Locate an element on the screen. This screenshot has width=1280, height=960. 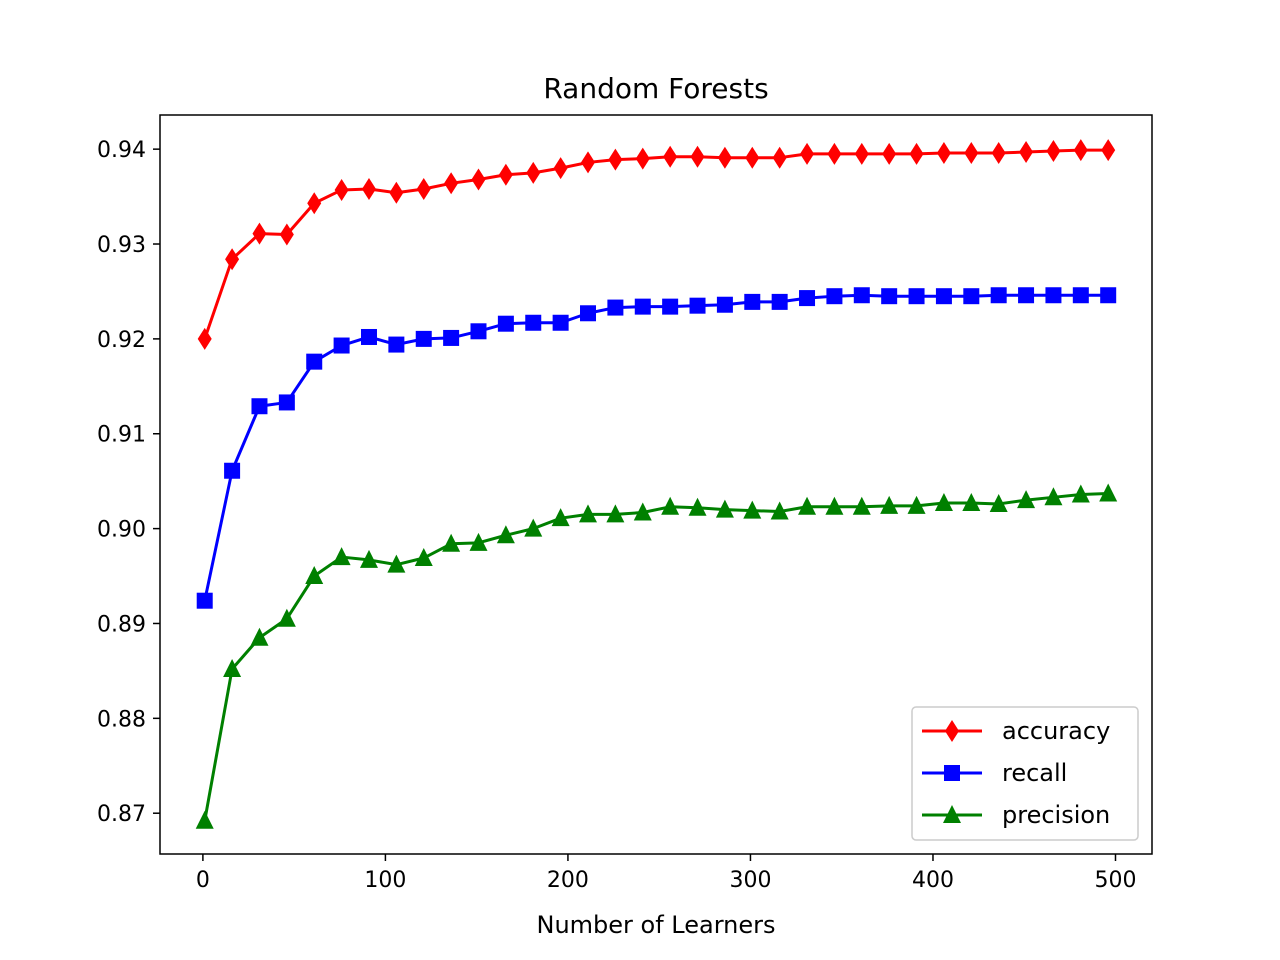
y-tick-label: 0.94 is located at coordinates (121, 150).